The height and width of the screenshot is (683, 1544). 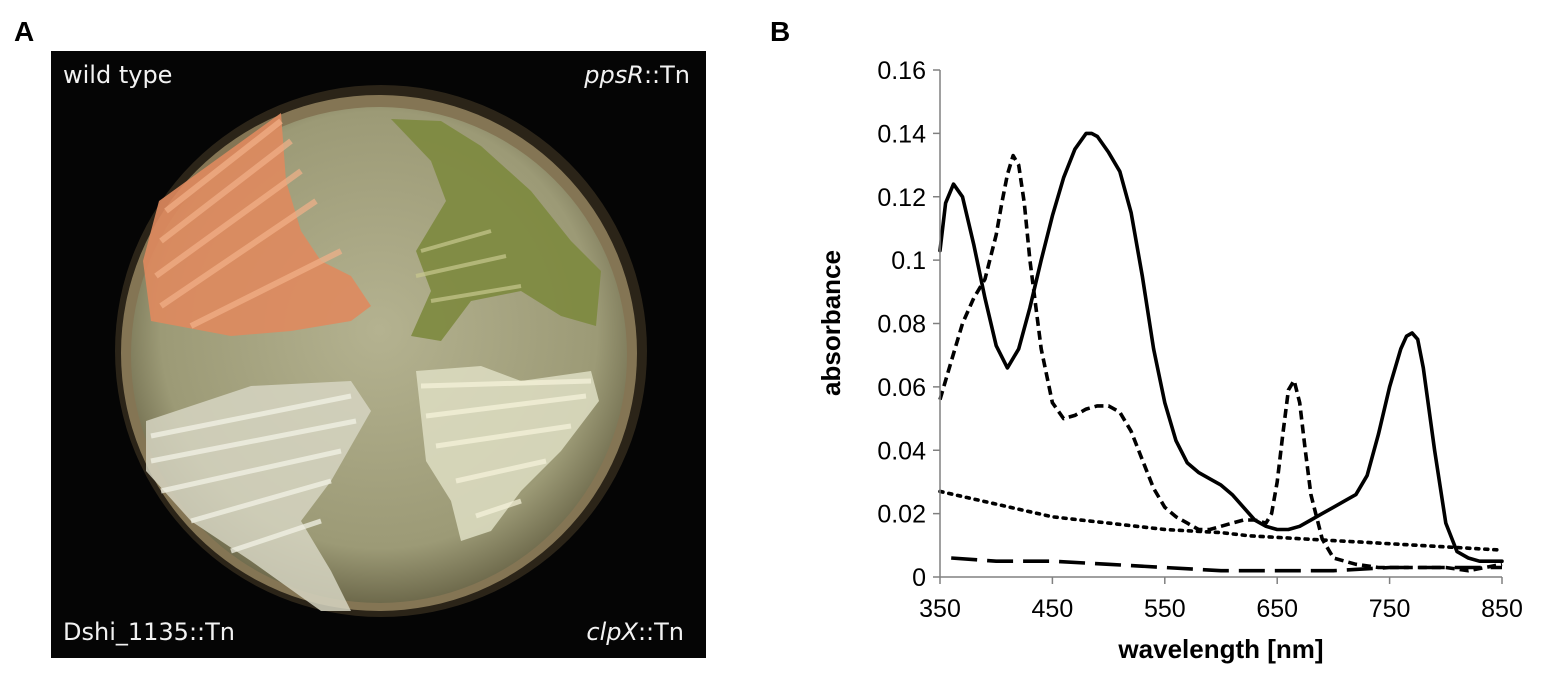 I want to click on label-dshi1135-tn: Dshi_1135::Tn, so click(x=149, y=632).